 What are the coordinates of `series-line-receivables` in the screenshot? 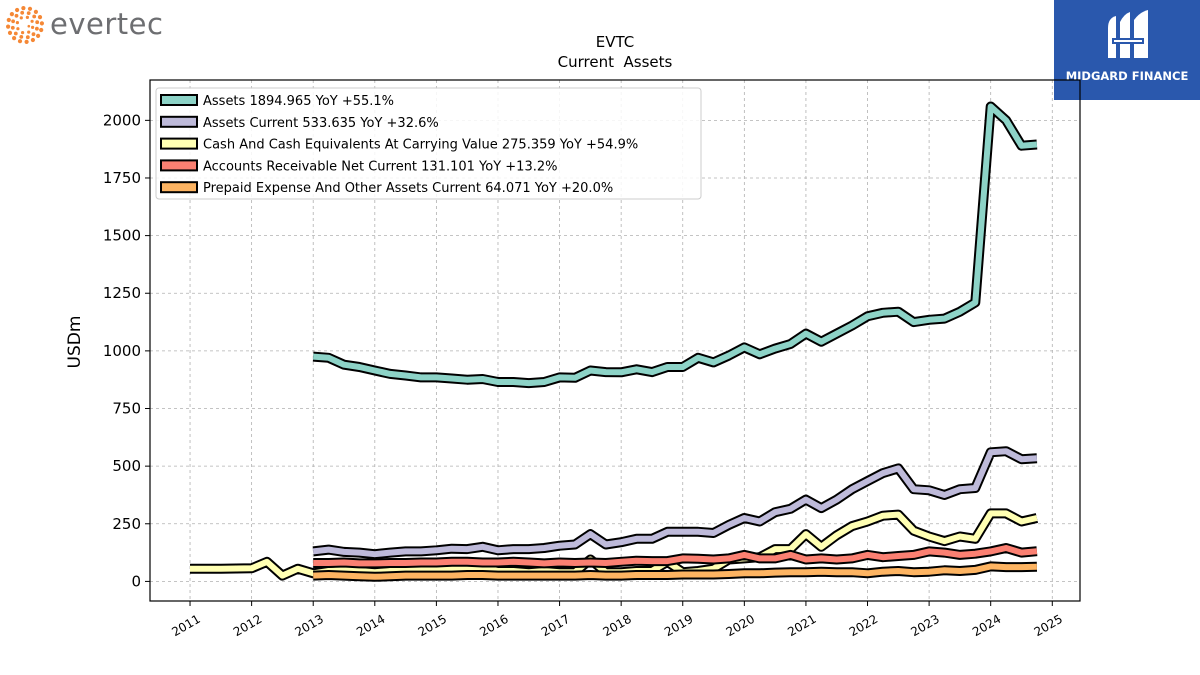 It's located at (675, 556).